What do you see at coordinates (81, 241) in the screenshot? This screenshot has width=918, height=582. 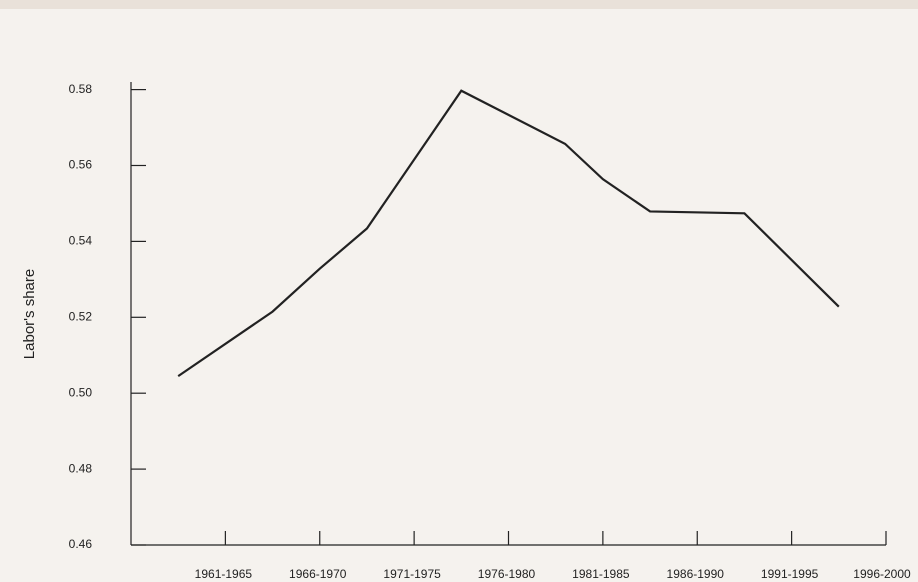 I see `y-tick-label: 0.54` at bounding box center [81, 241].